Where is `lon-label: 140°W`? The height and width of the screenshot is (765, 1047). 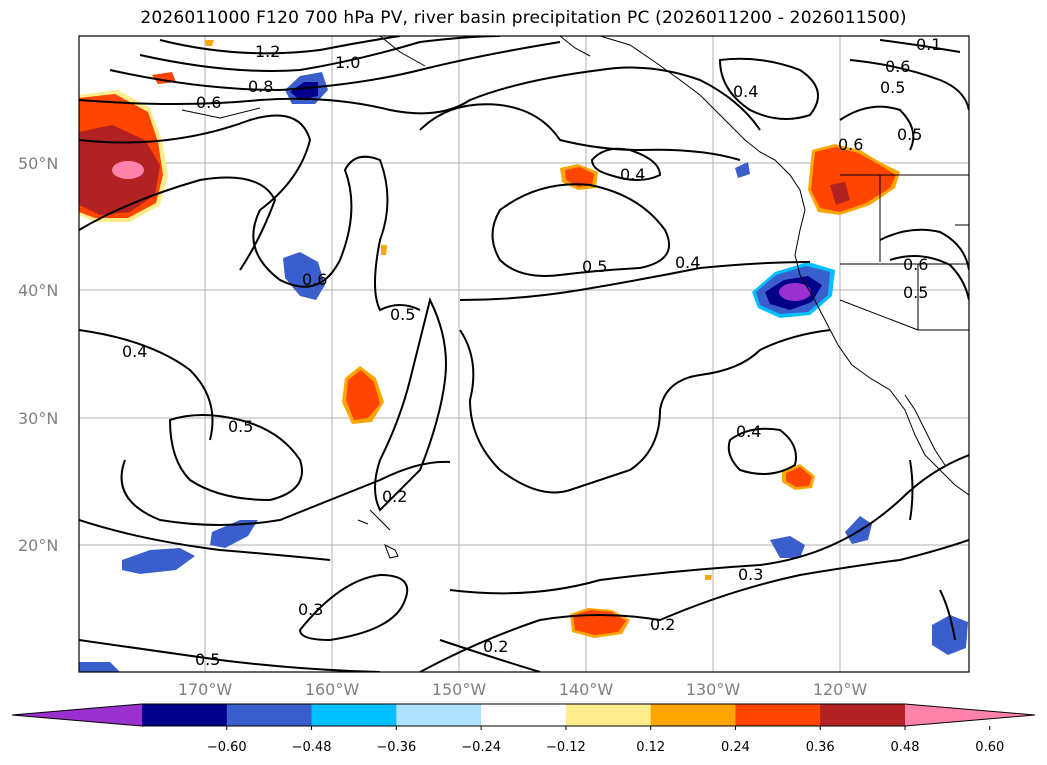 lon-label: 140°W is located at coordinates (586, 689).